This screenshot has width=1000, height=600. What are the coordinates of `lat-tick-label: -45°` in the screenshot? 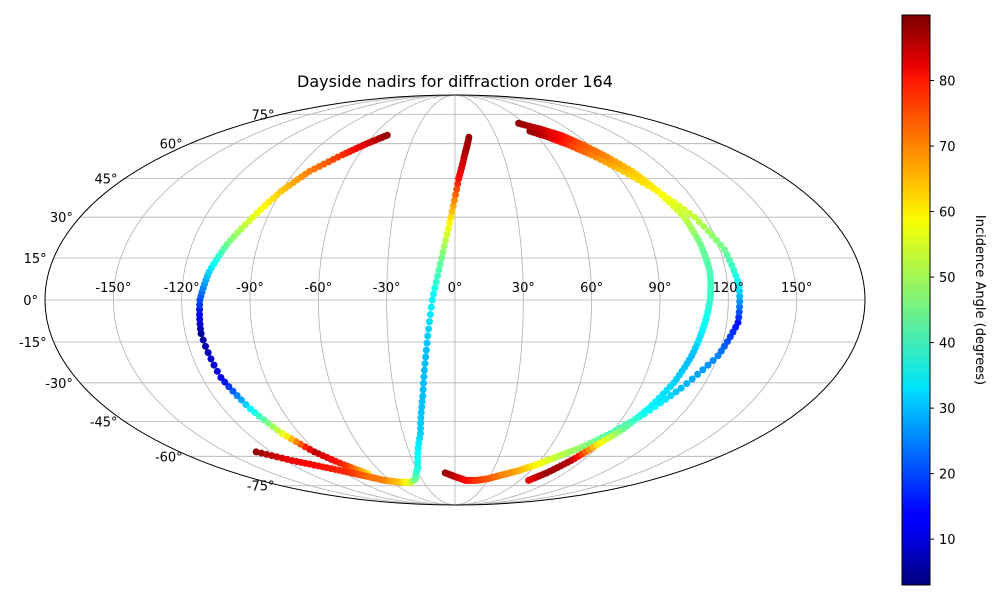 It's located at (104, 422).